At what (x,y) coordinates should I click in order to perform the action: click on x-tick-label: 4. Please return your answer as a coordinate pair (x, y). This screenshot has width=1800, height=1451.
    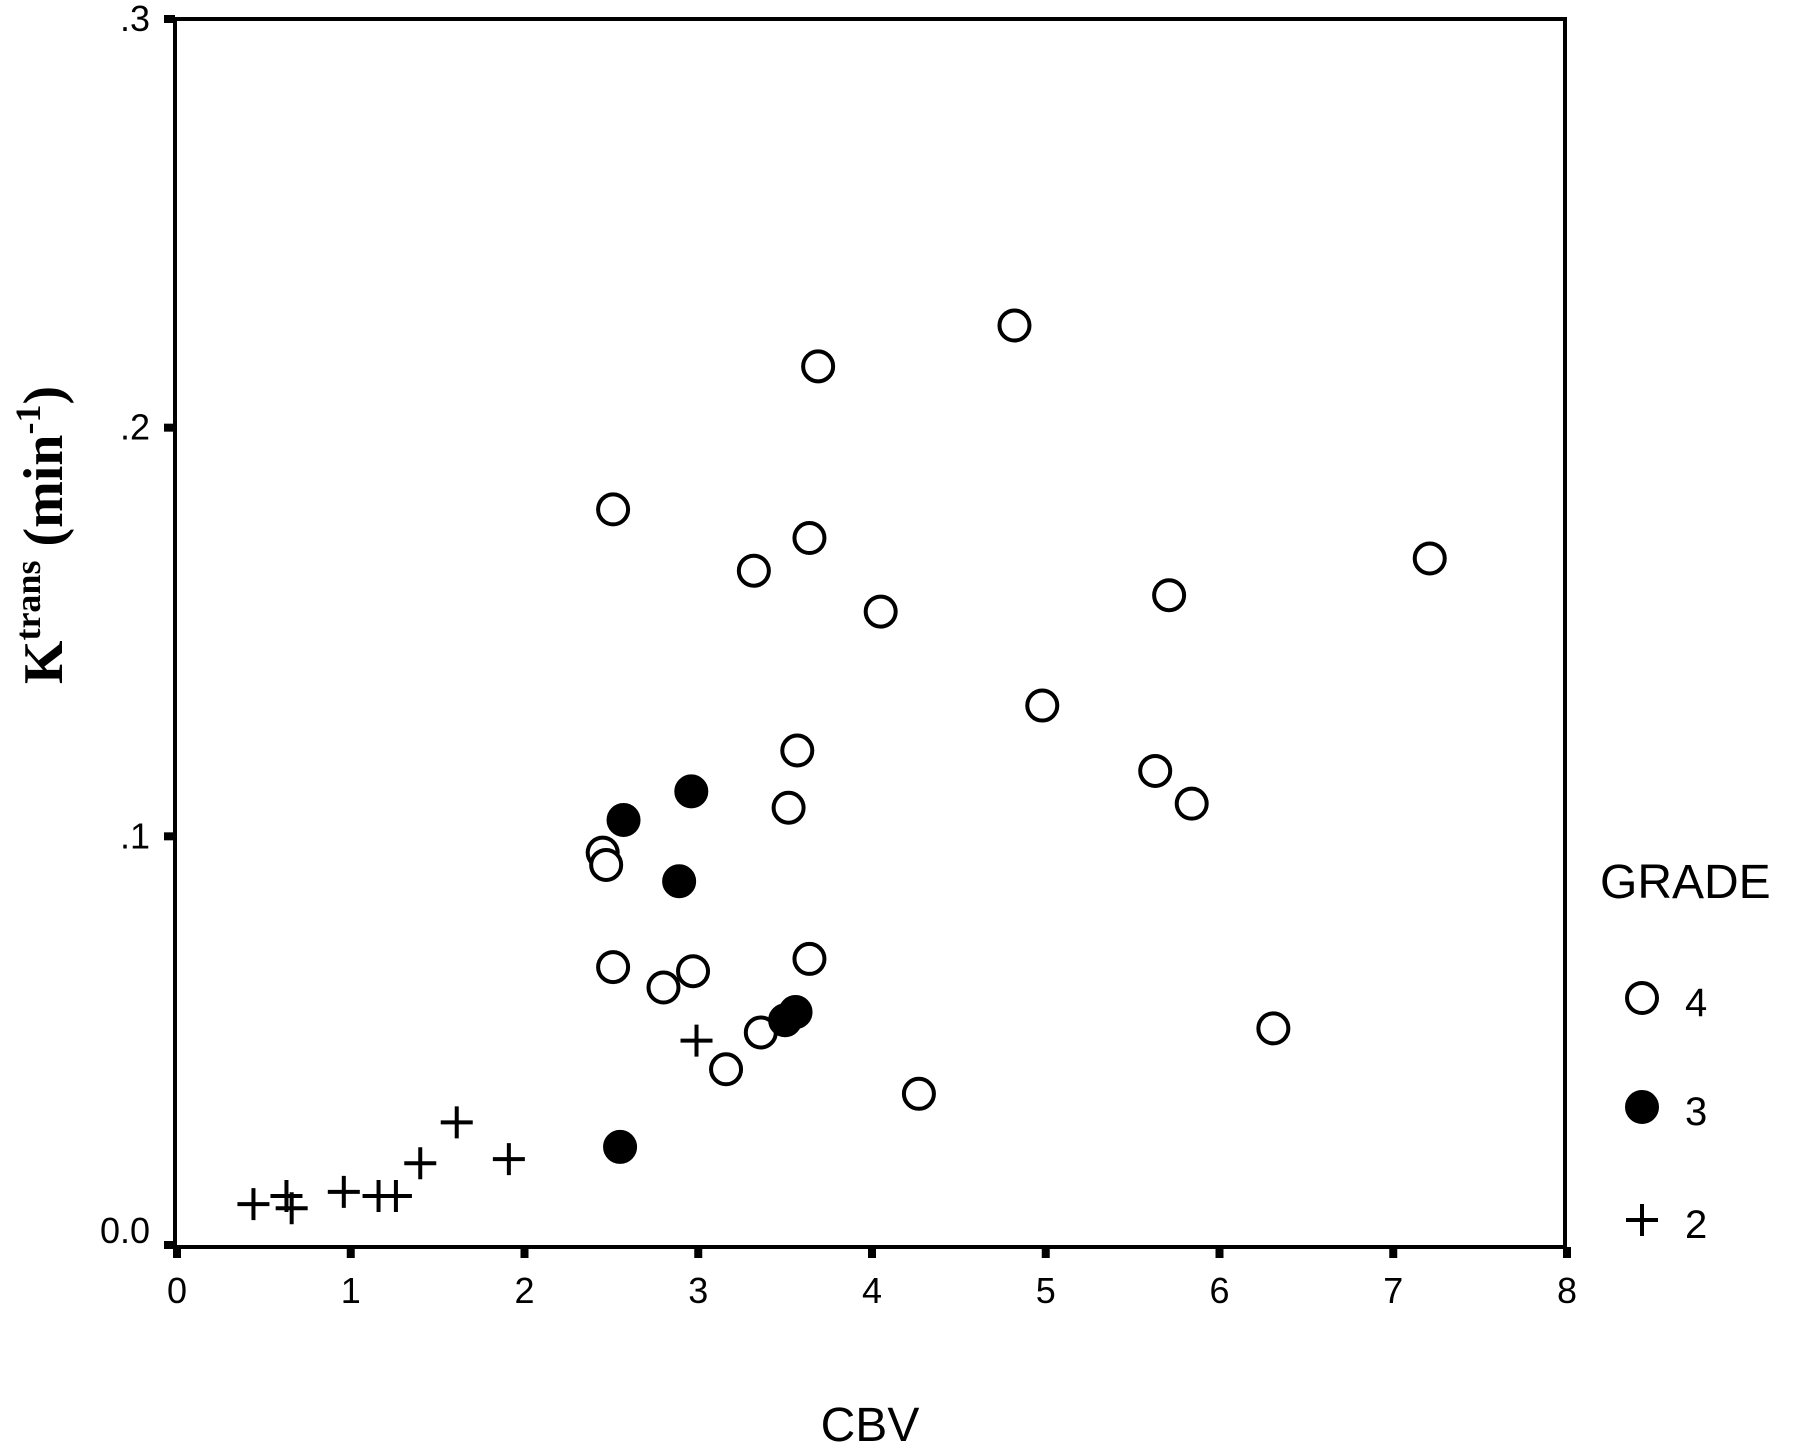
    Looking at the image, I should click on (872, 1290).